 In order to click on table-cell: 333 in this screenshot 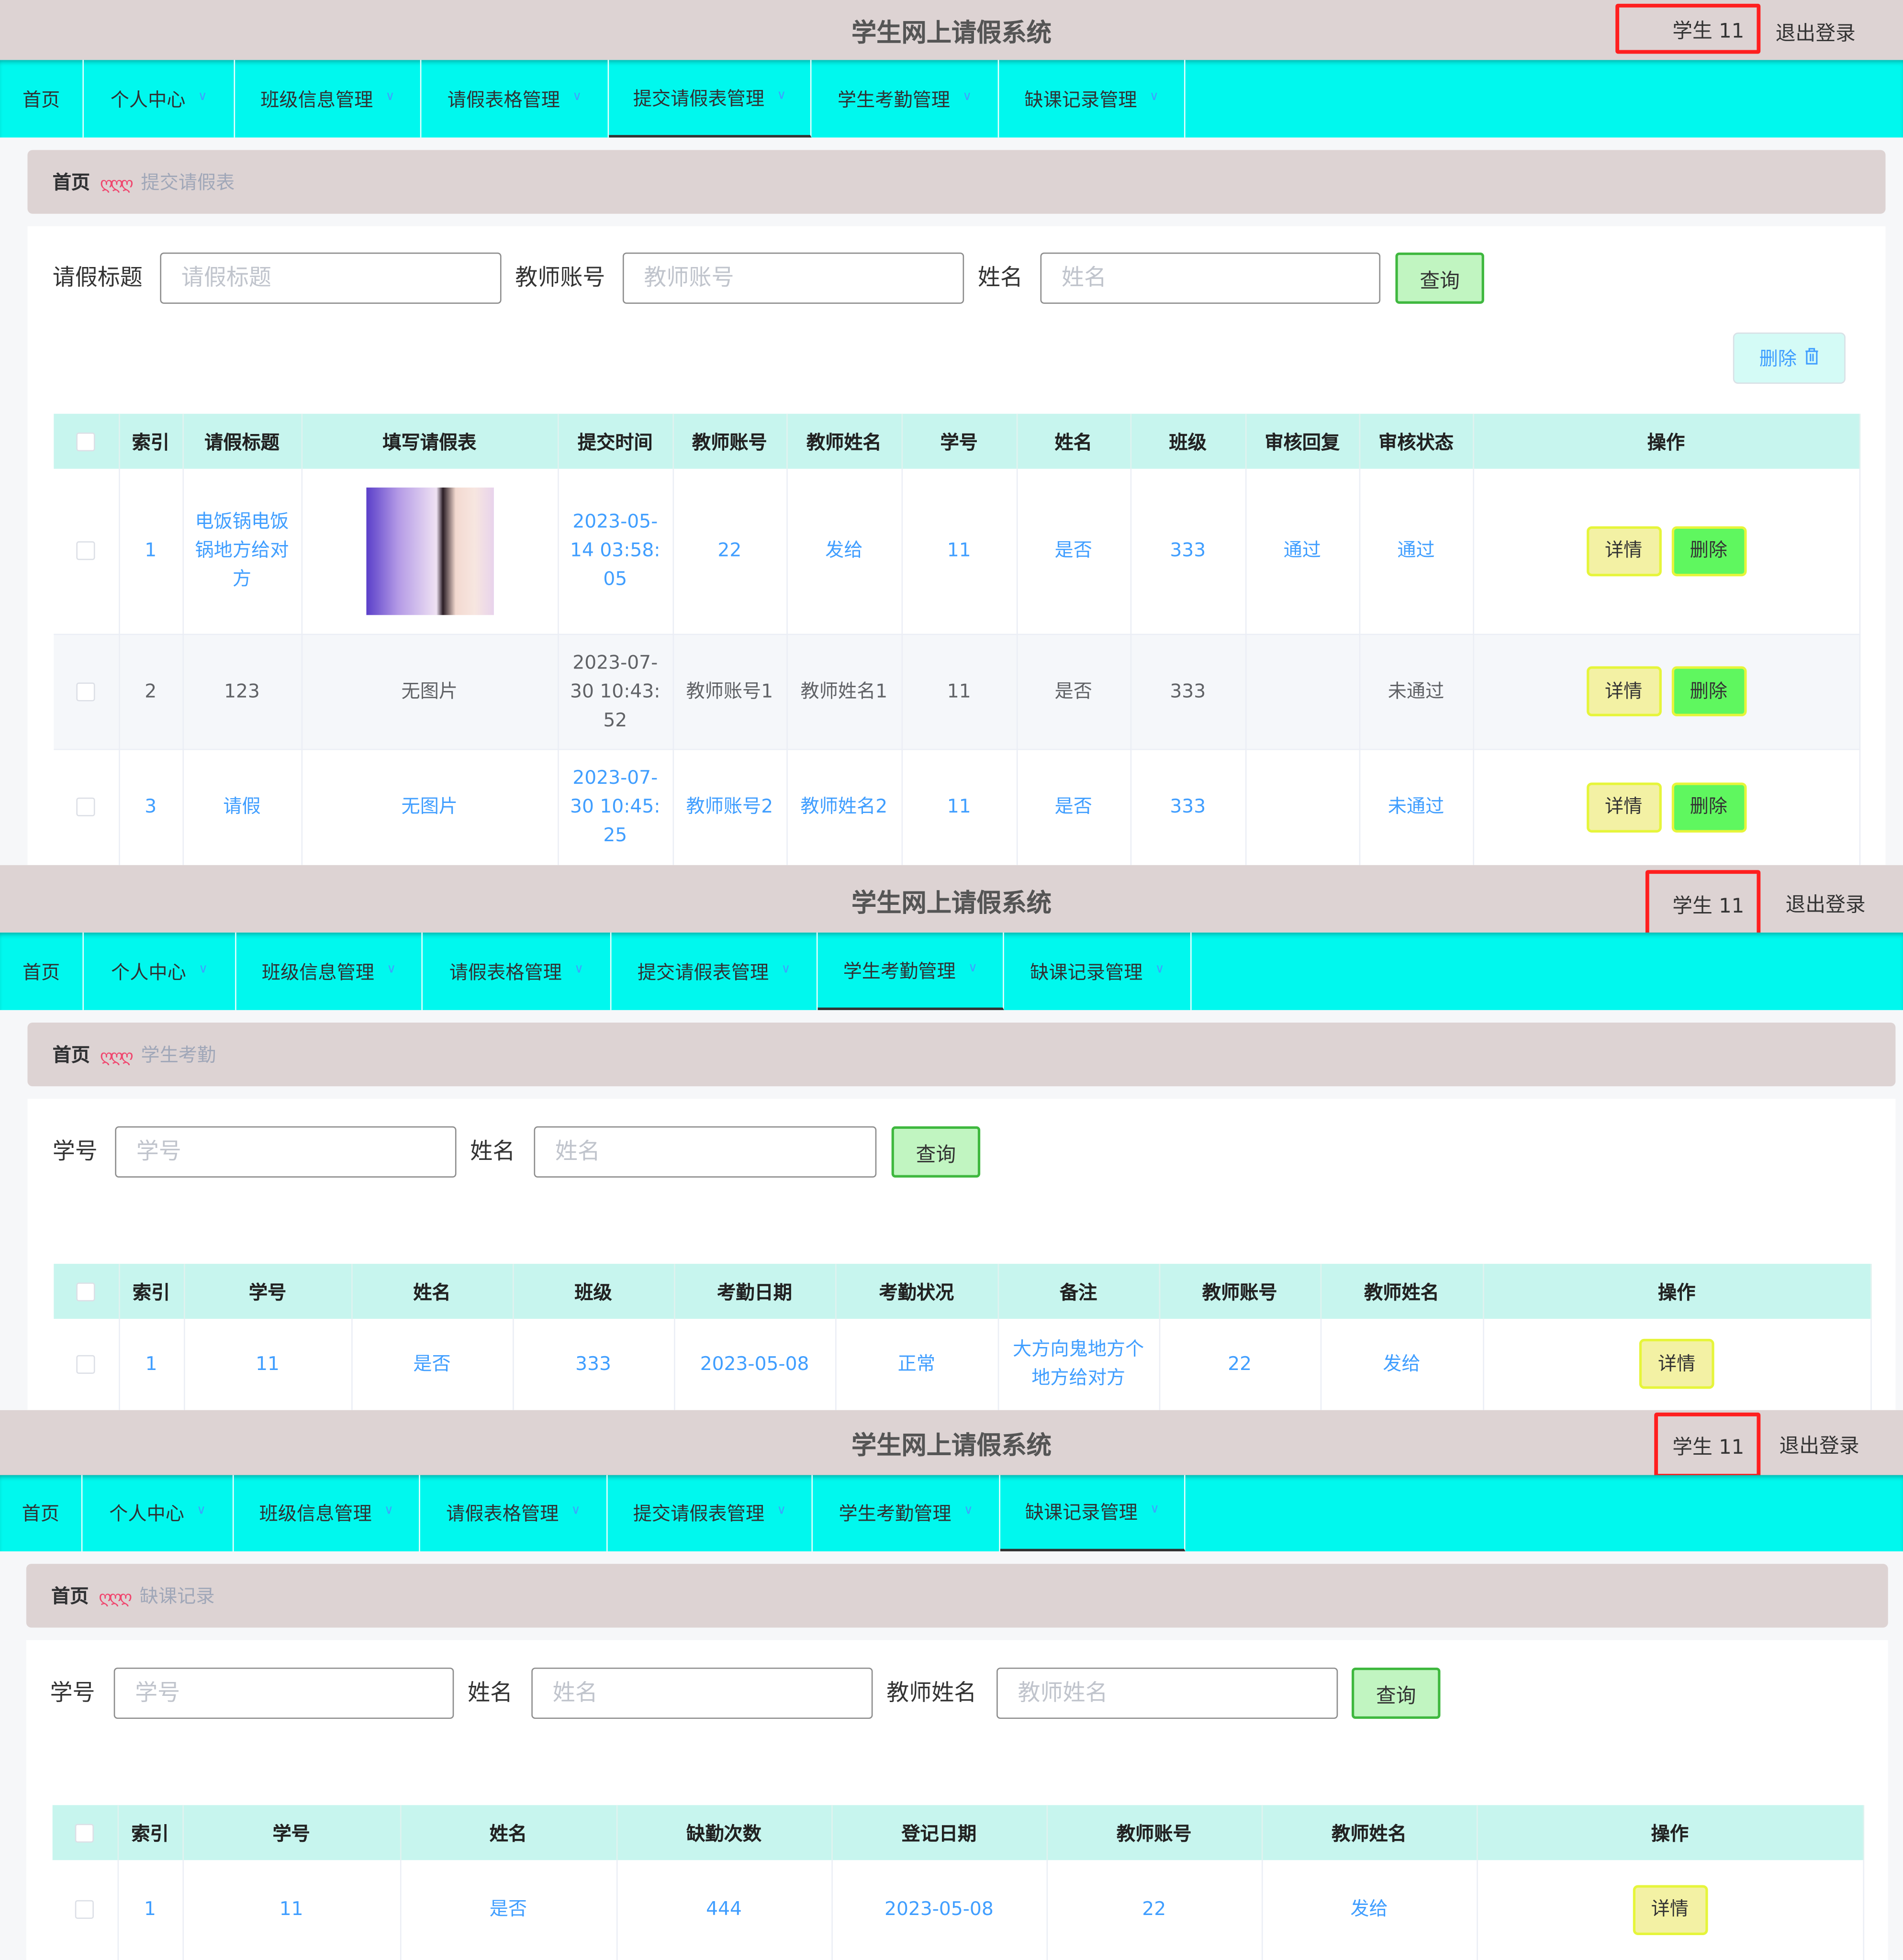, I will do `click(1188, 806)`.